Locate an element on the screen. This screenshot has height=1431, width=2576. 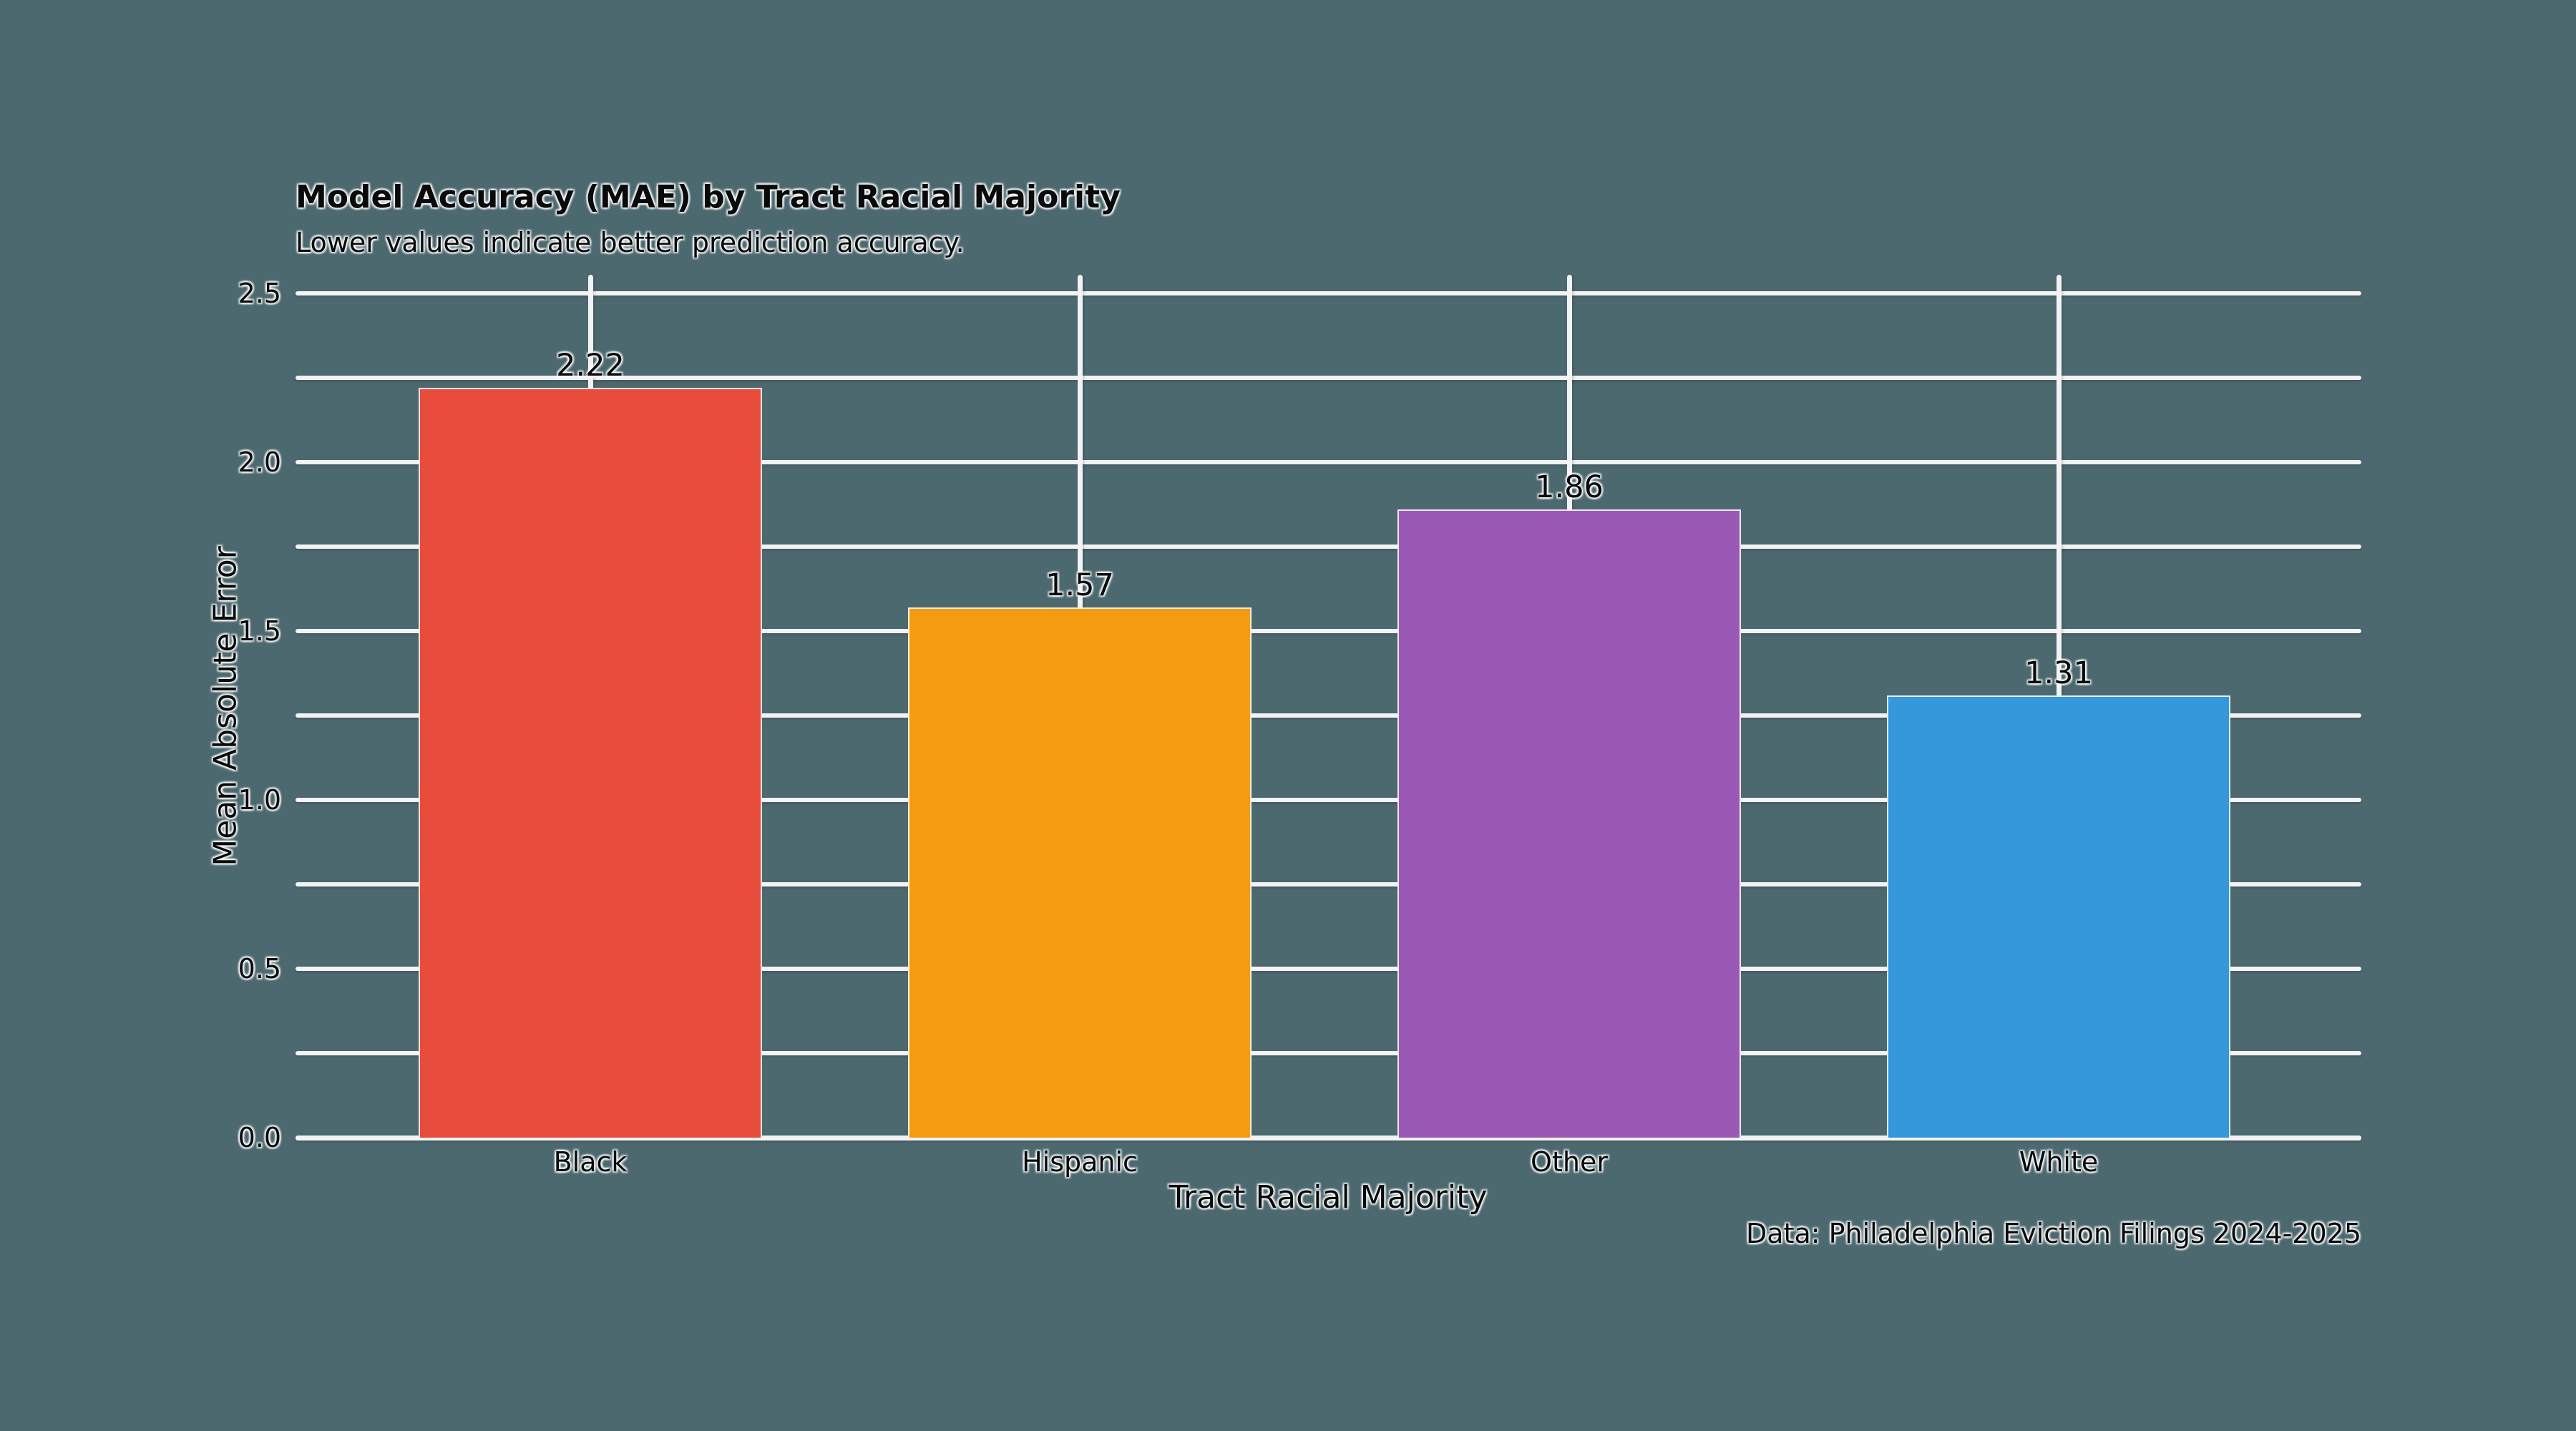
bar-white is located at coordinates (2058, 916).